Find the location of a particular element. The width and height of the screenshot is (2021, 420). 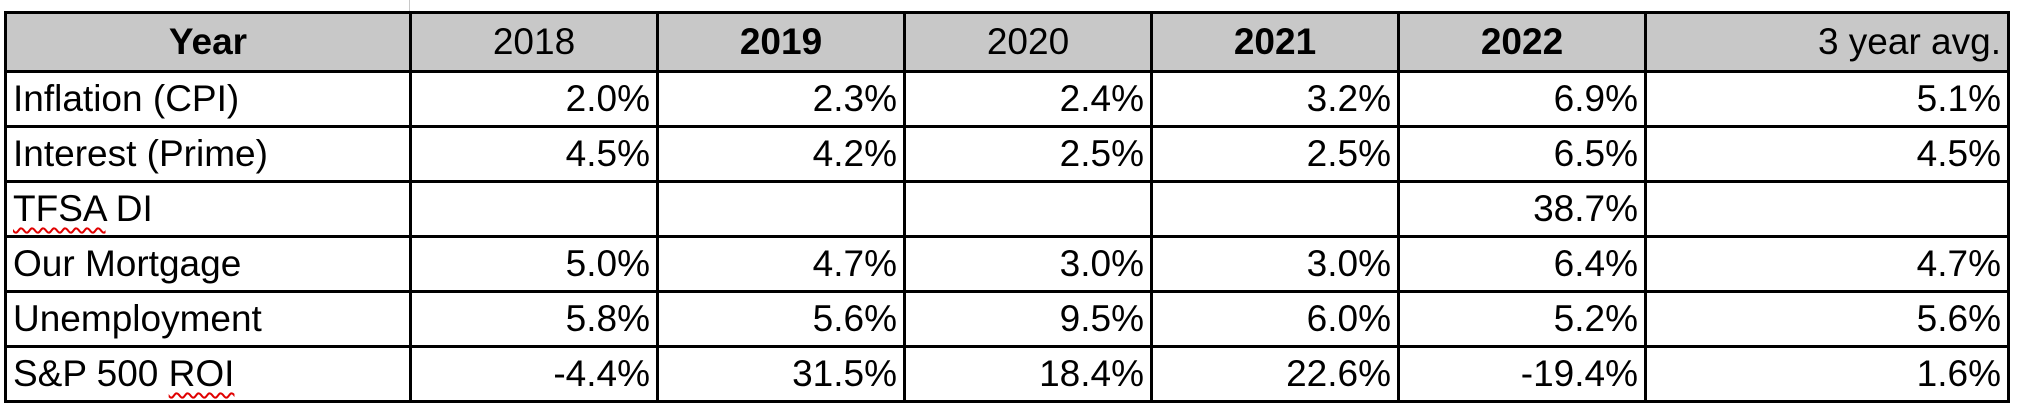

header-cell-2020: 2020 is located at coordinates (1028, 42).